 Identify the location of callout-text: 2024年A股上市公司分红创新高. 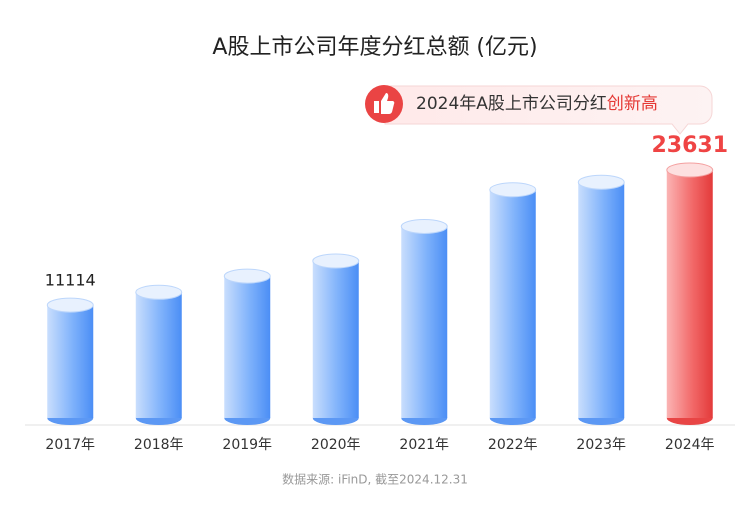
(537, 104).